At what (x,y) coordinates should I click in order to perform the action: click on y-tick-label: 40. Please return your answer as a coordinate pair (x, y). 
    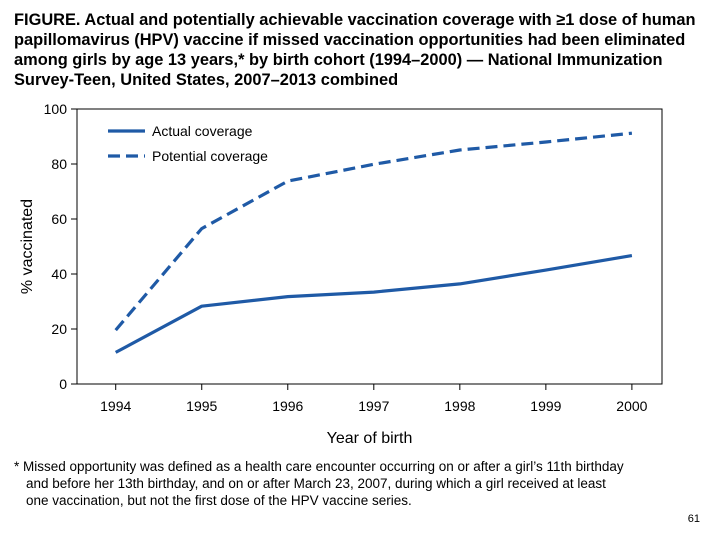
    Looking at the image, I should click on (59, 274).